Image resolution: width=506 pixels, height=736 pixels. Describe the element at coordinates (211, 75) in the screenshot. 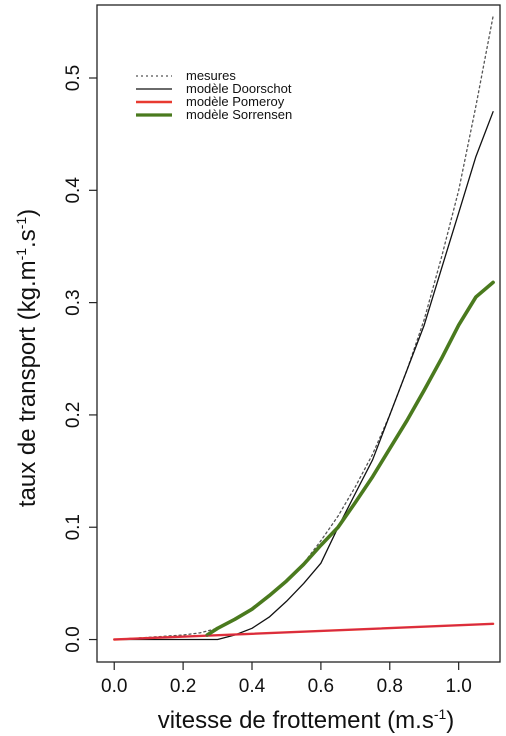

I see `legend-label: mesures` at that location.